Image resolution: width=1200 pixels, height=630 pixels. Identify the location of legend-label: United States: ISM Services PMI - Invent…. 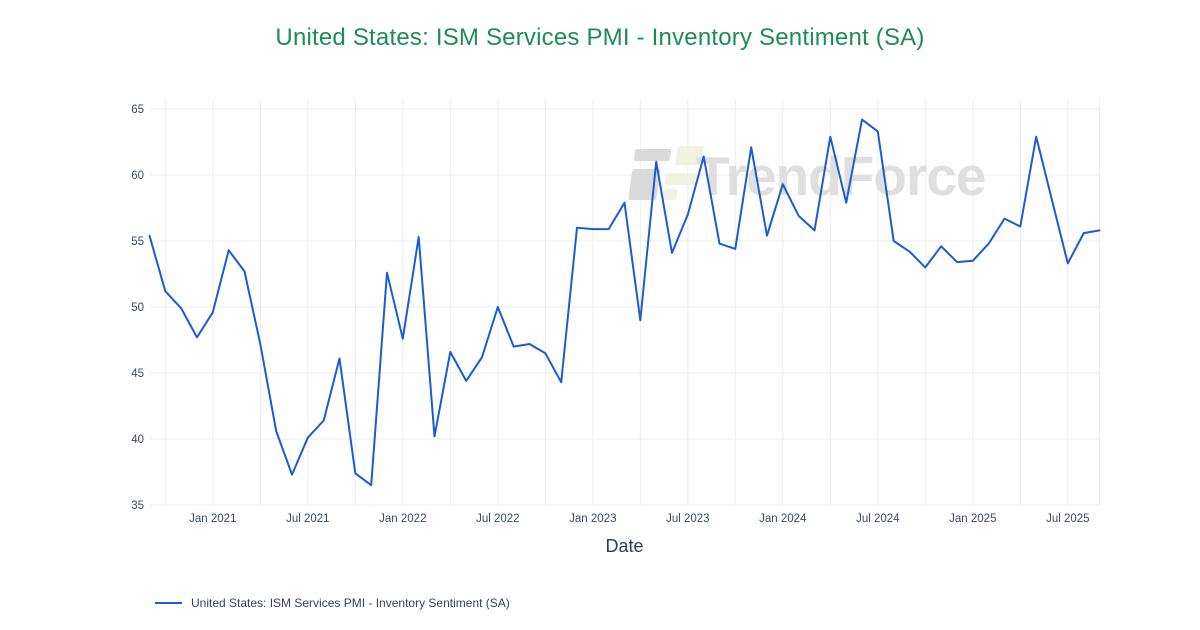
(350, 603).